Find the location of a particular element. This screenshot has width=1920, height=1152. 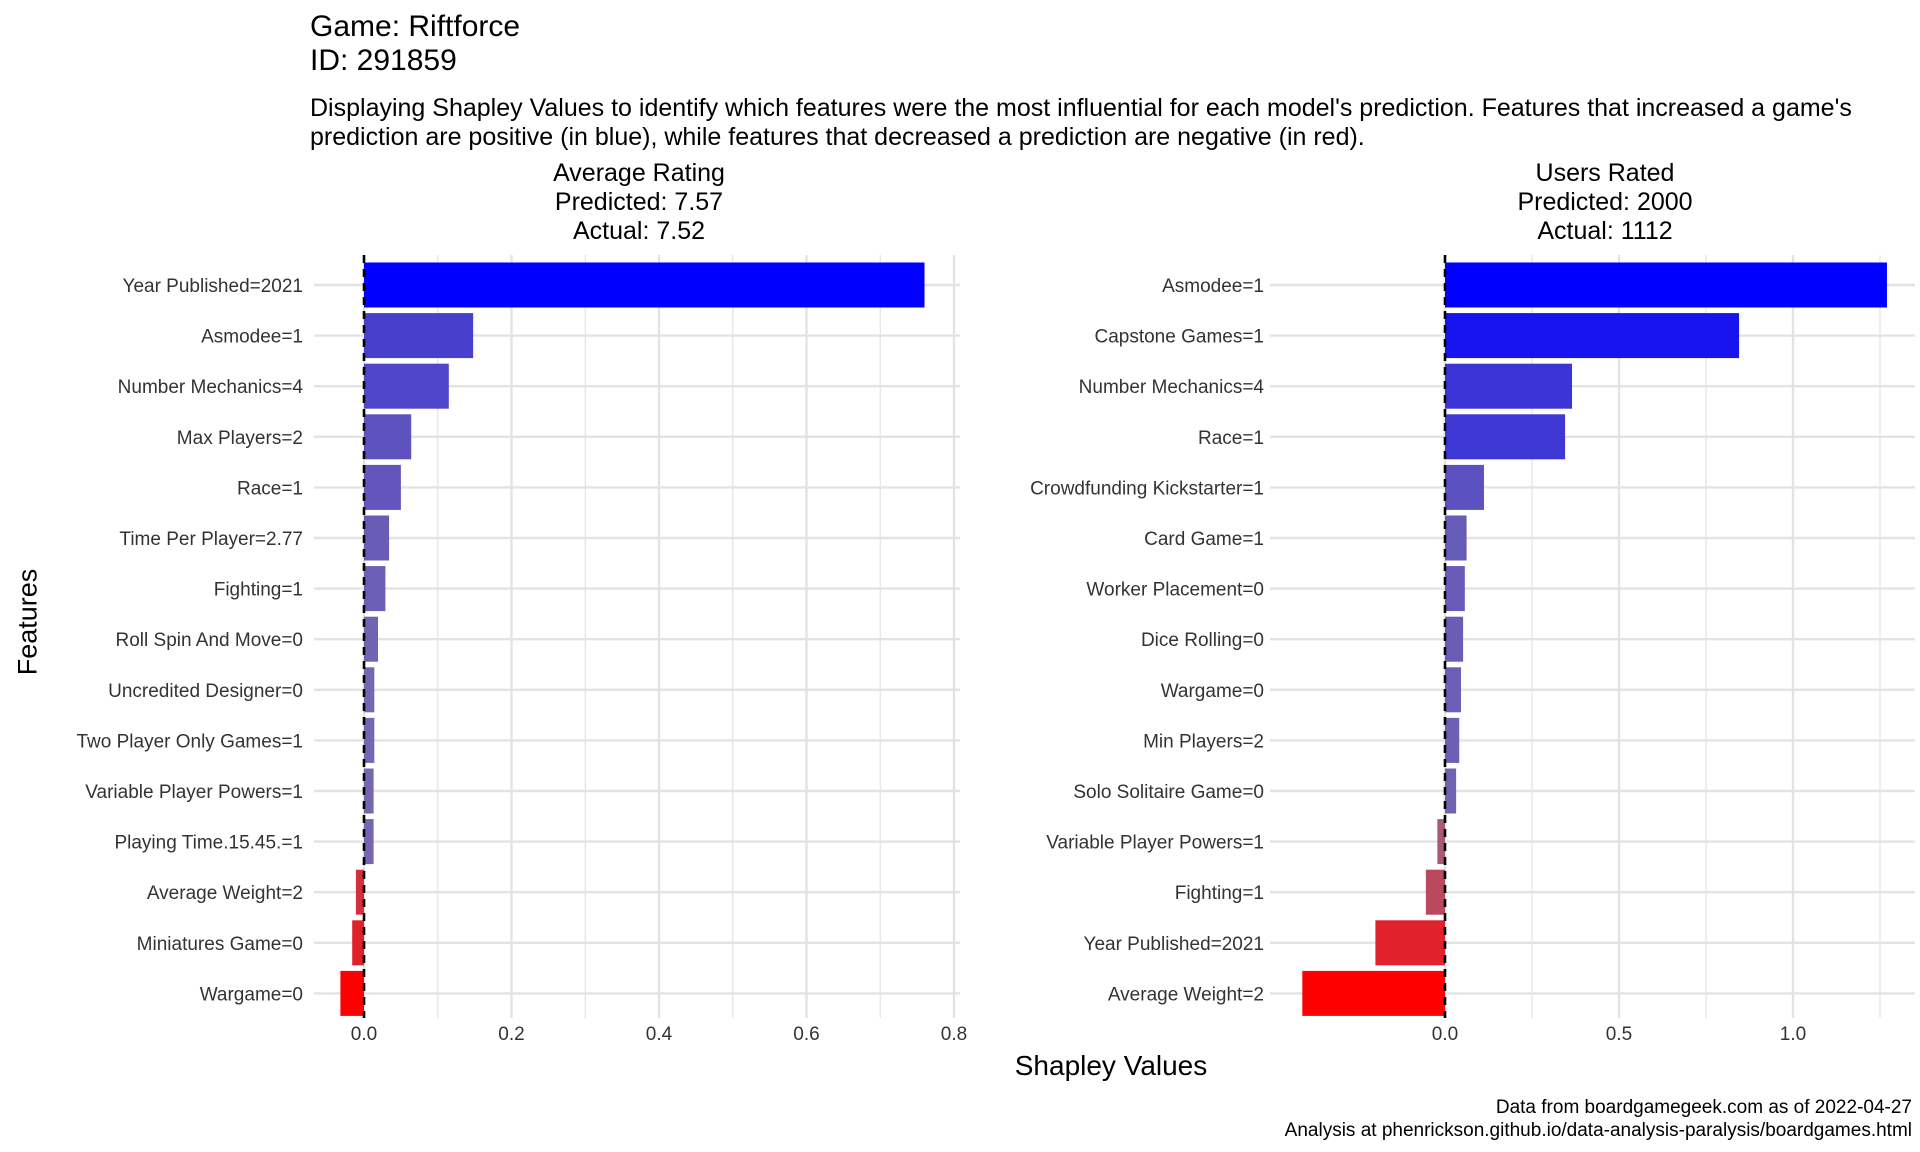

y-tick-label: Roll Spin And Move=0 is located at coordinates (209, 640).